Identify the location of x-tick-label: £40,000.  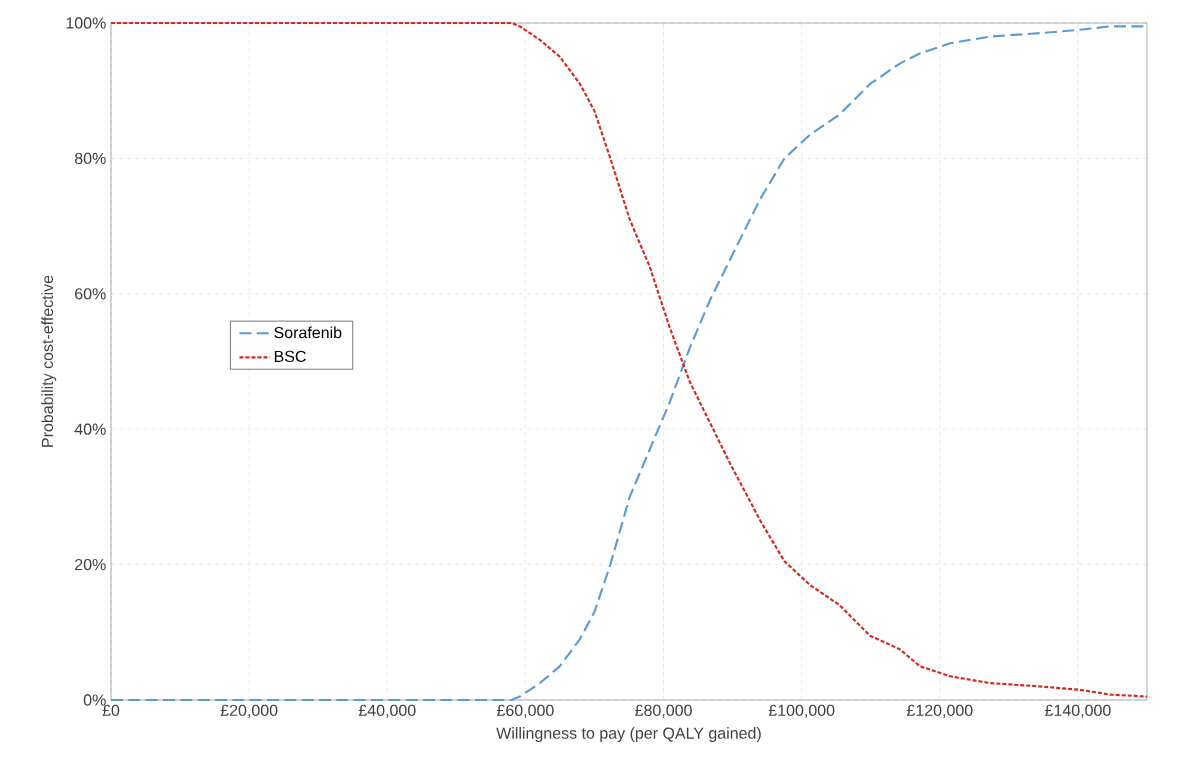
(387, 711).